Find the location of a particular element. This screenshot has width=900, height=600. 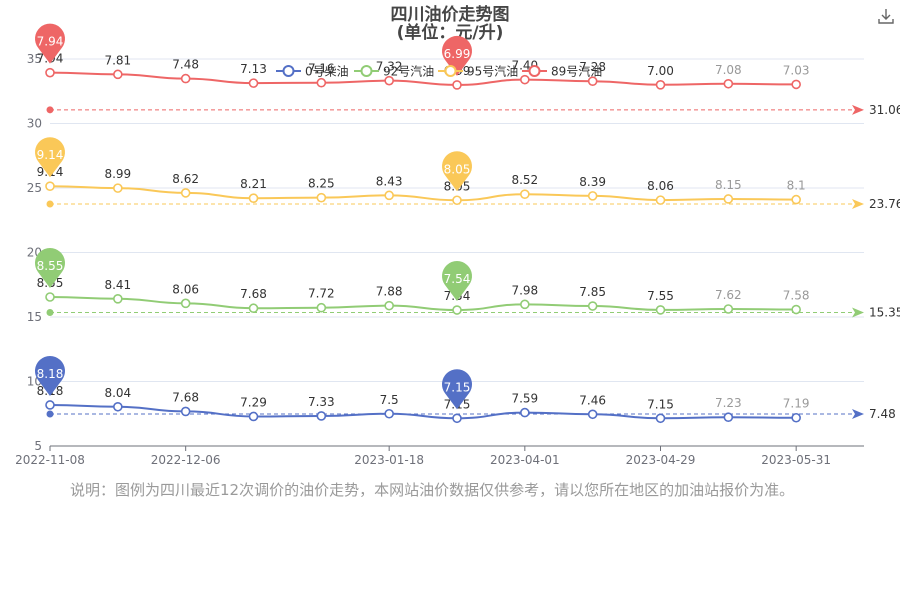

legend-item: 92号汽油 is located at coordinates (394, 71).